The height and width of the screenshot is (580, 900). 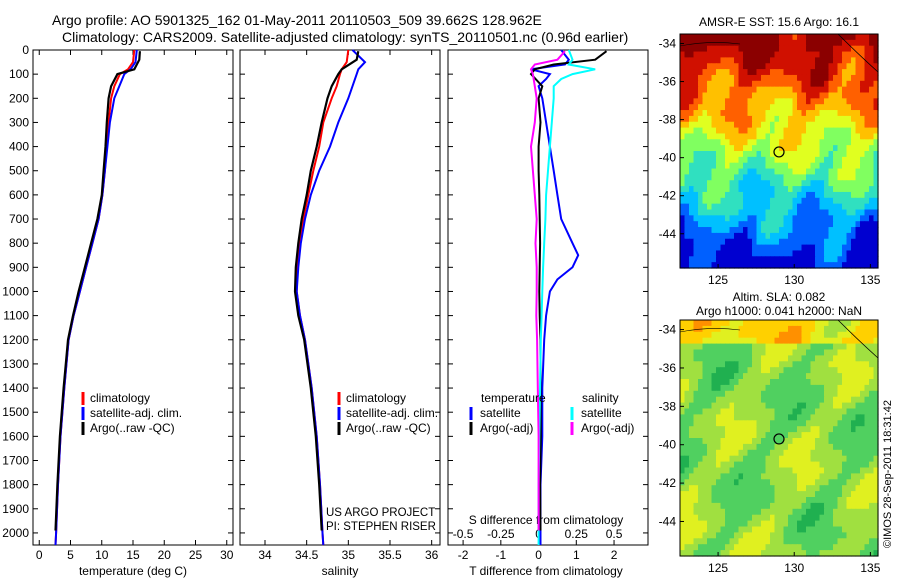 What do you see at coordinates (70, 555) in the screenshot?
I see `x-tick-label: 5` at bounding box center [70, 555].